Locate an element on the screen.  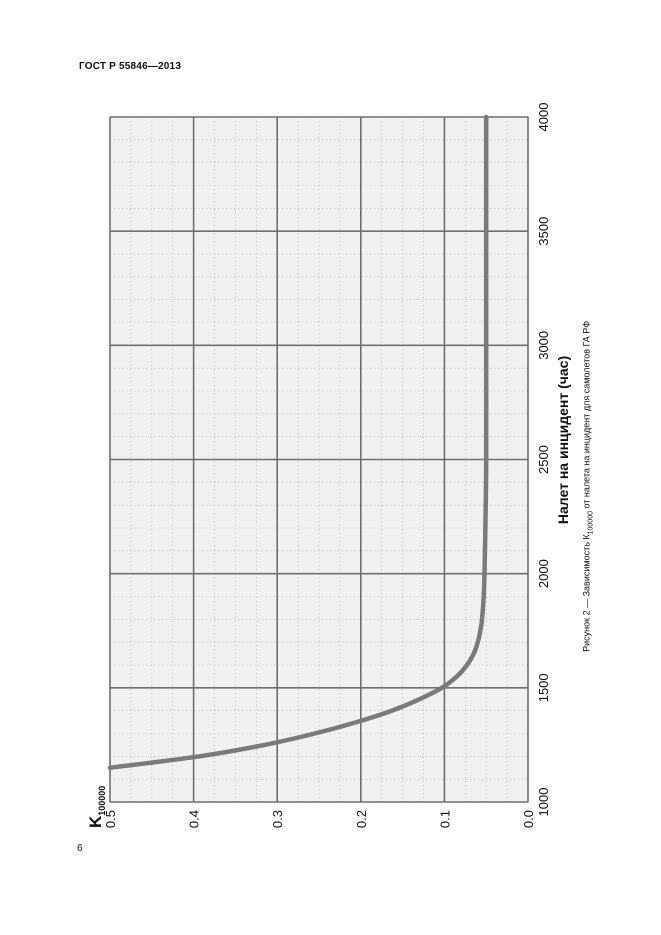
y-axis-title-sub: 100000 is located at coordinates (102, 801).